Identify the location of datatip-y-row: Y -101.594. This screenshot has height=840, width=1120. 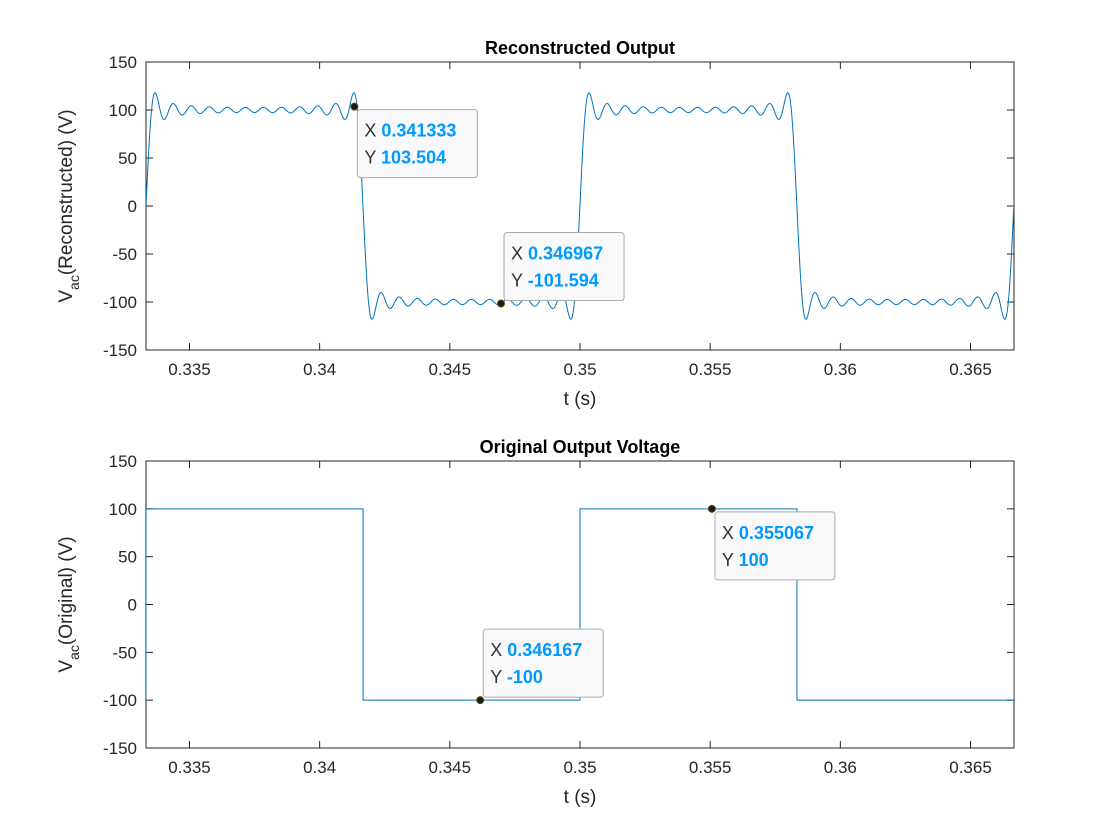
(555, 281).